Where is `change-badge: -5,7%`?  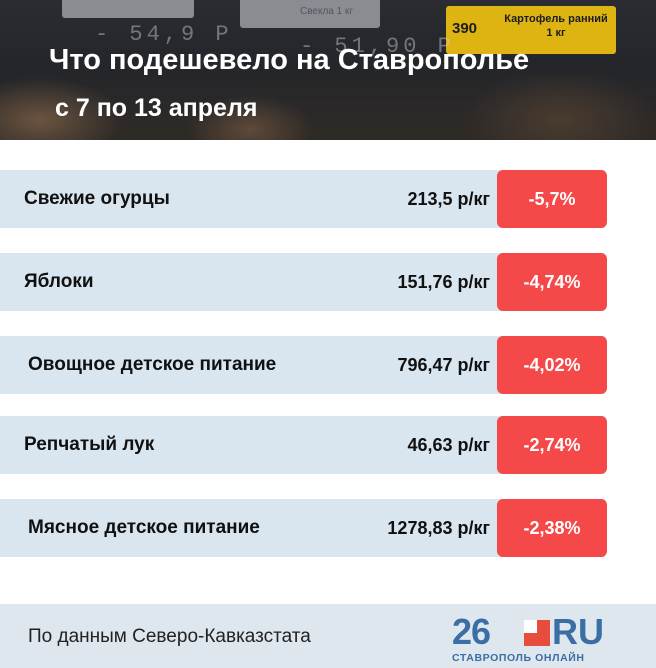
change-badge: -5,7% is located at coordinates (552, 199).